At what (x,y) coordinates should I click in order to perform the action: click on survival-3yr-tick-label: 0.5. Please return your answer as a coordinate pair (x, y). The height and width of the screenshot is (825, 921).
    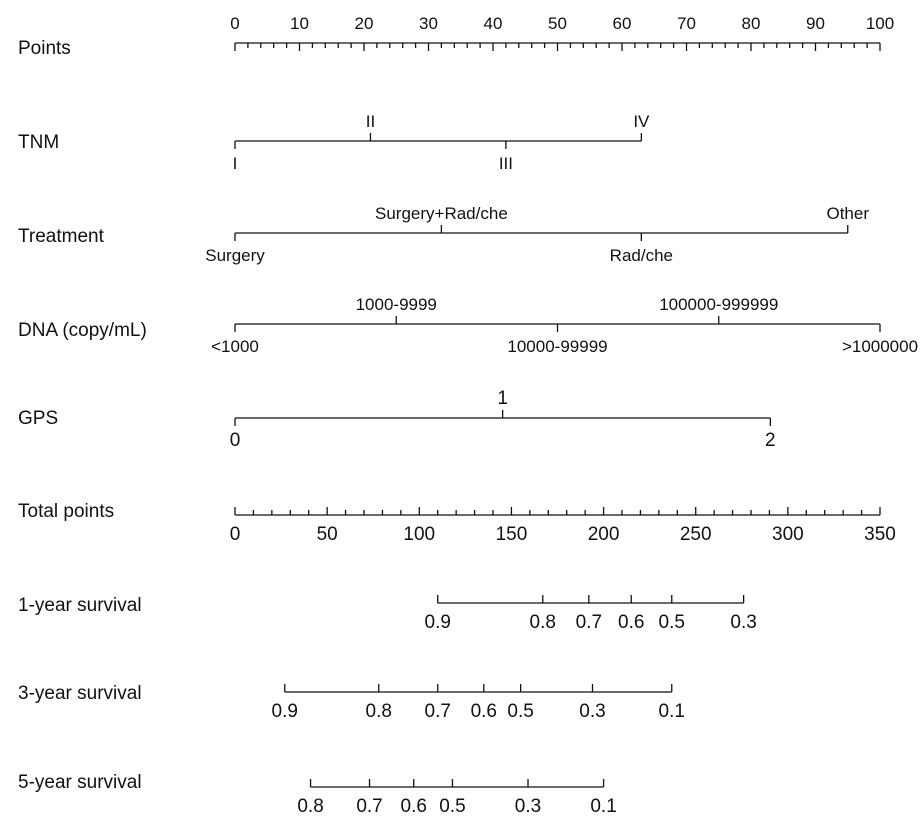
    Looking at the image, I should click on (520, 711).